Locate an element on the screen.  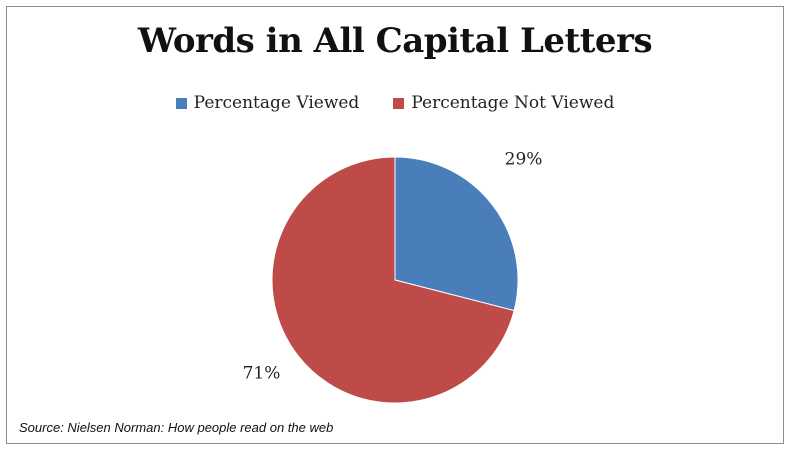
legend-swatch-not-viewed is located at coordinates (399, 103).